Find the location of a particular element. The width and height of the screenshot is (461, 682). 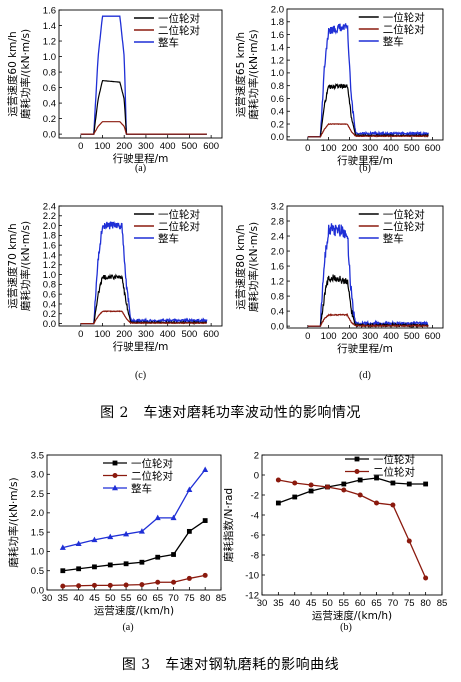

y-axis-label: 运营速度70 km/h is located at coordinates (12, 265).